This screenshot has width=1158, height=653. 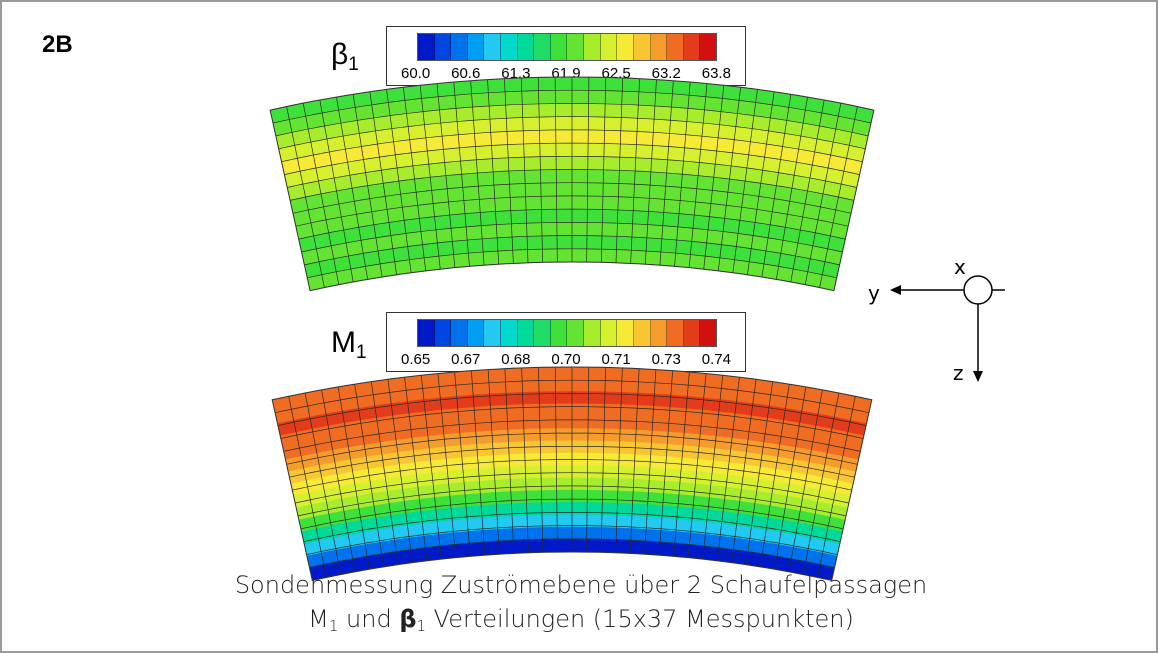 I want to click on mach-subscript: 1, so click(x=361, y=352).